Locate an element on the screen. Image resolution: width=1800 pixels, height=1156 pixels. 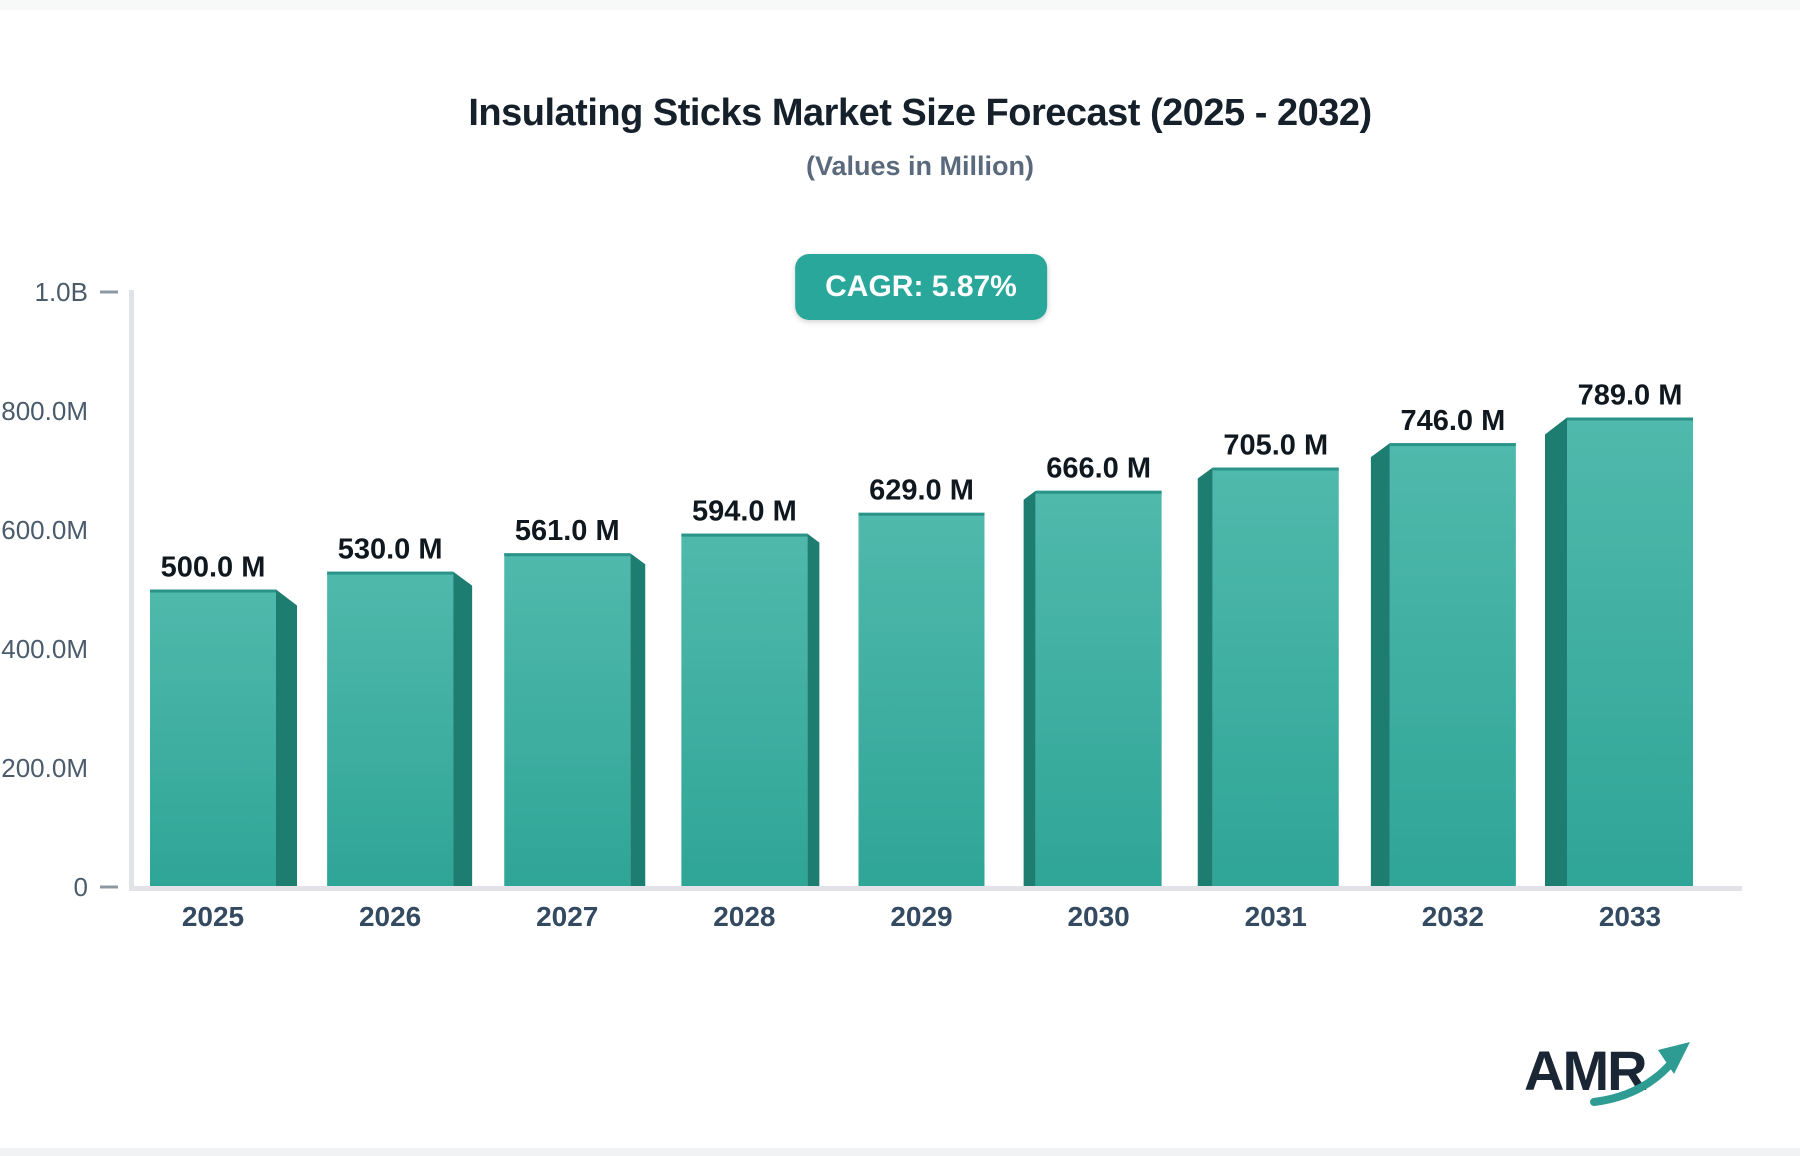
bar-2029: 629.0 M 2029 is located at coordinates (921, 703).